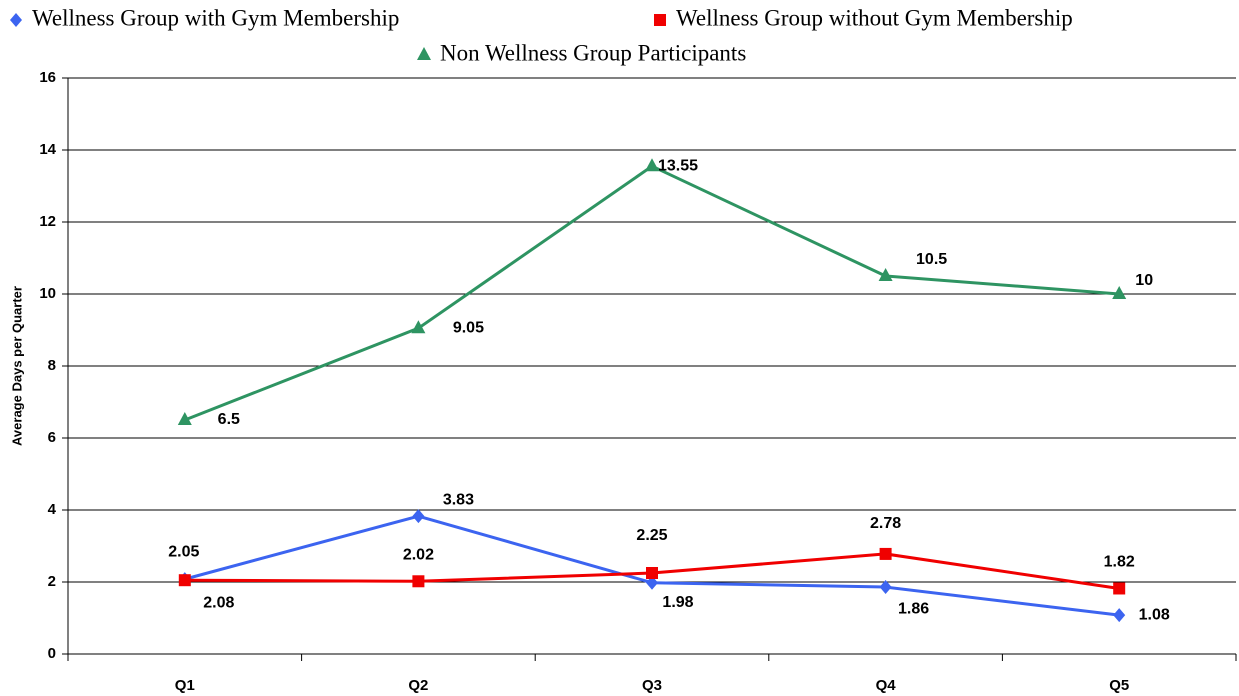 This screenshot has height=696, width=1239. I want to click on y-tick-label: 12, so click(47, 221).